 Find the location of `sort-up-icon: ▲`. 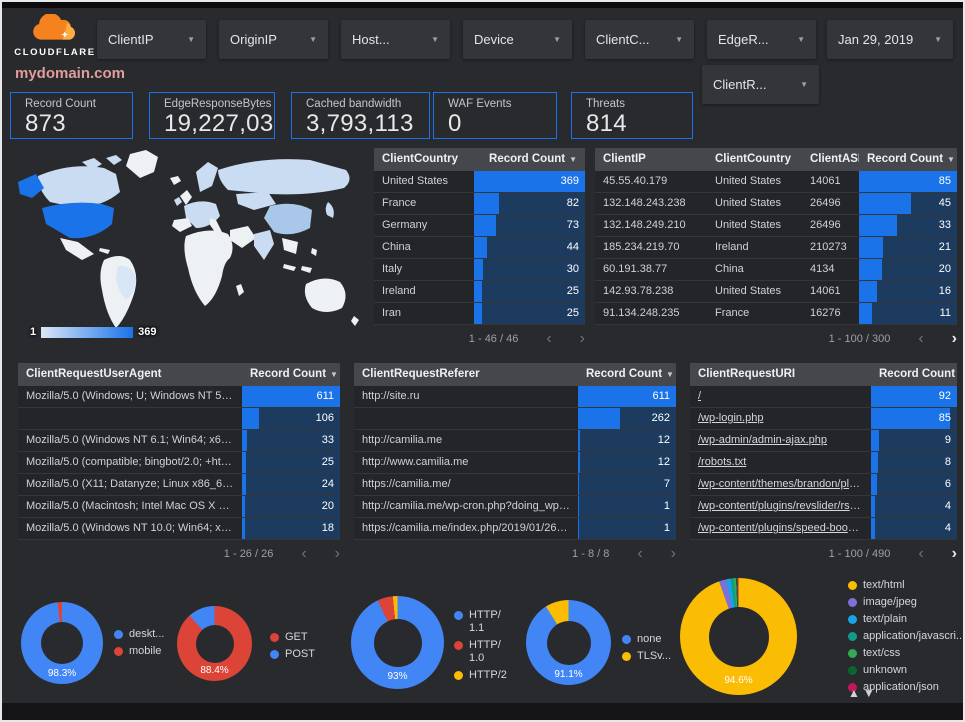

sort-up-icon: ▲ is located at coordinates (855, 693).